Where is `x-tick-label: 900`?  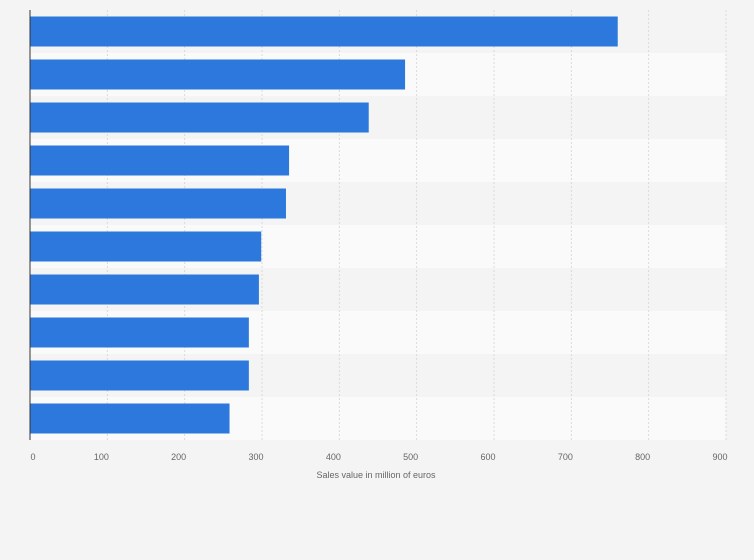
x-tick-label: 900 is located at coordinates (719, 457).